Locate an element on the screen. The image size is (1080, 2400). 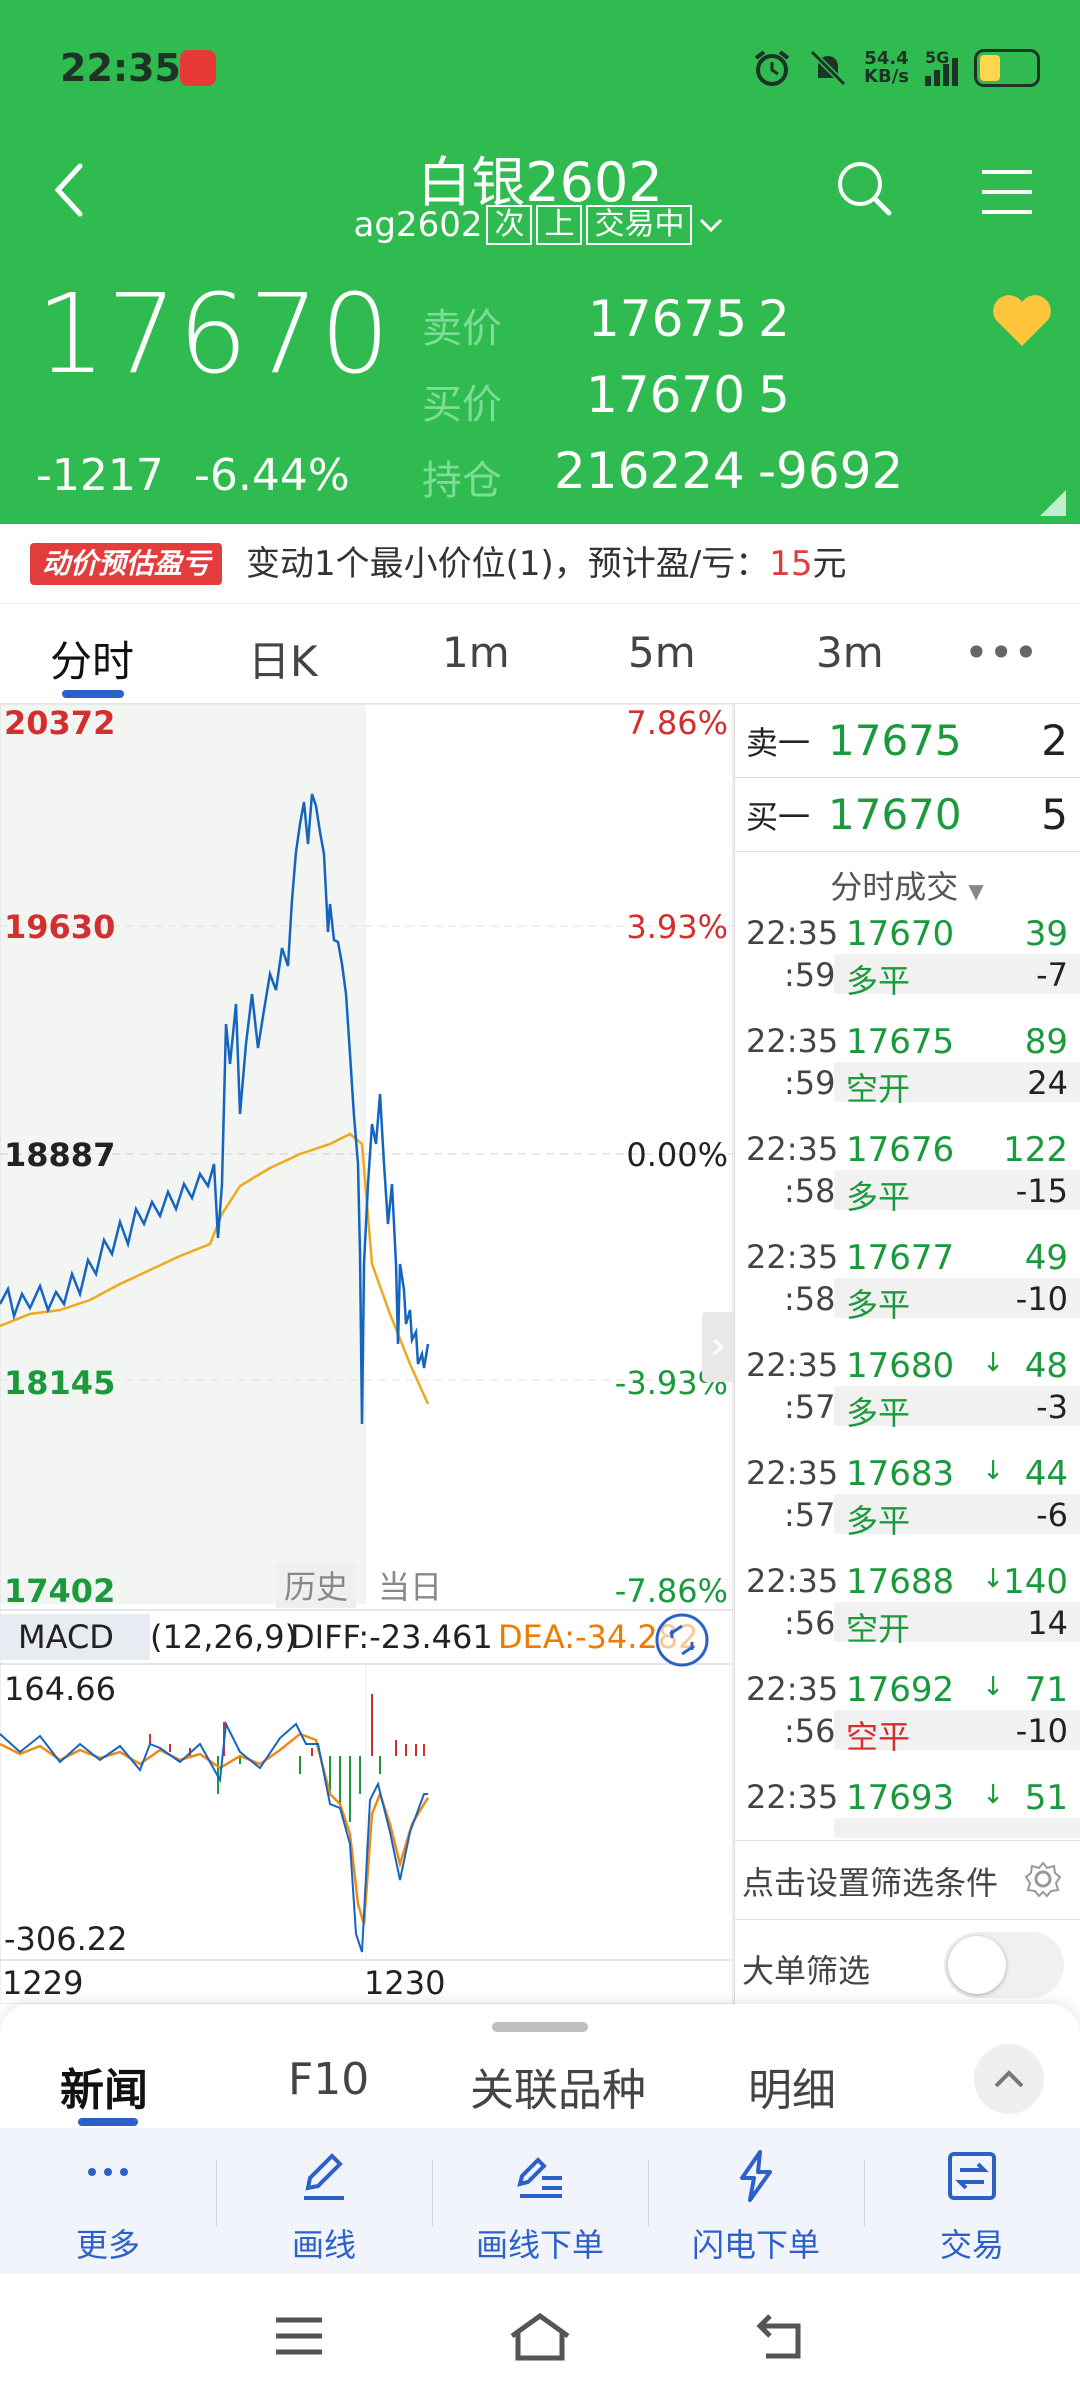
search-icon is located at coordinates (864, 188).